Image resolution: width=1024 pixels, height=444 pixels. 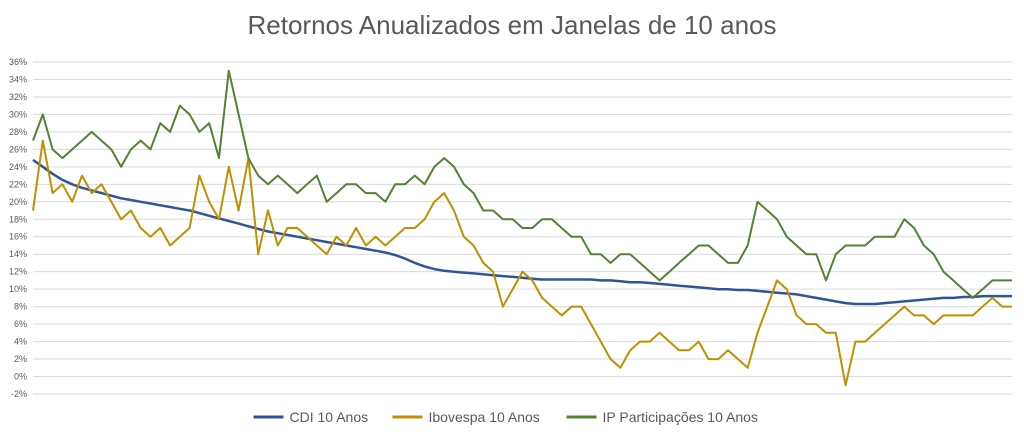 I want to click on y-tick-label: 2%, so click(x=20, y=359).